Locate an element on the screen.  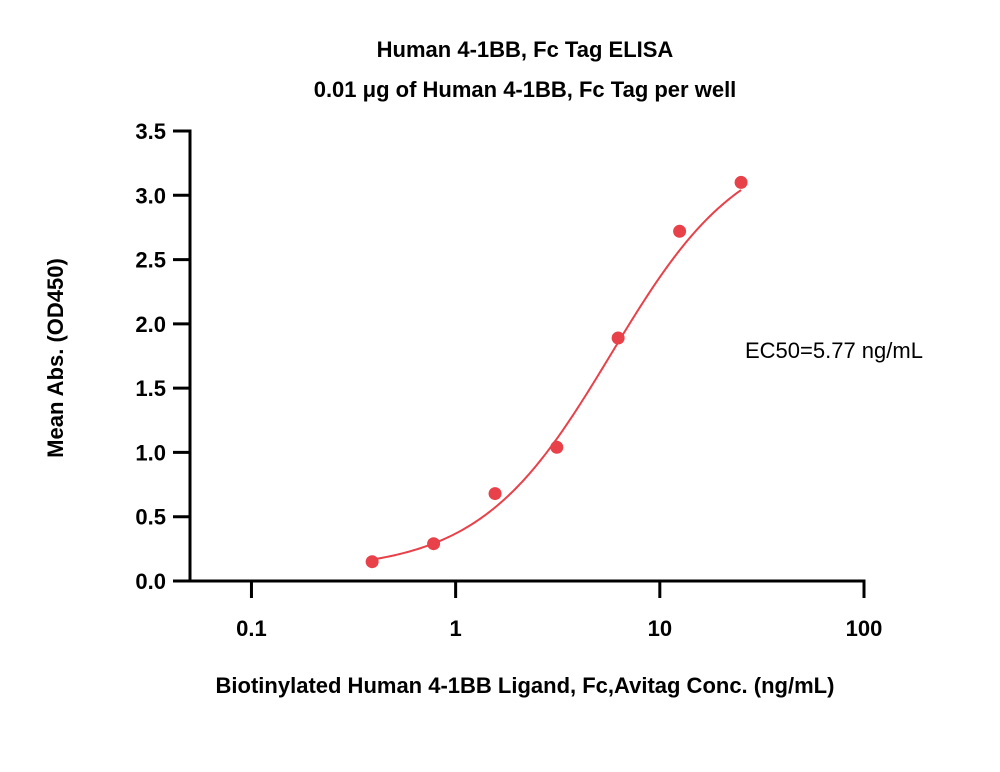
x-axis-ticks: 0.1 1 10 100 is located at coordinates (559, 611).